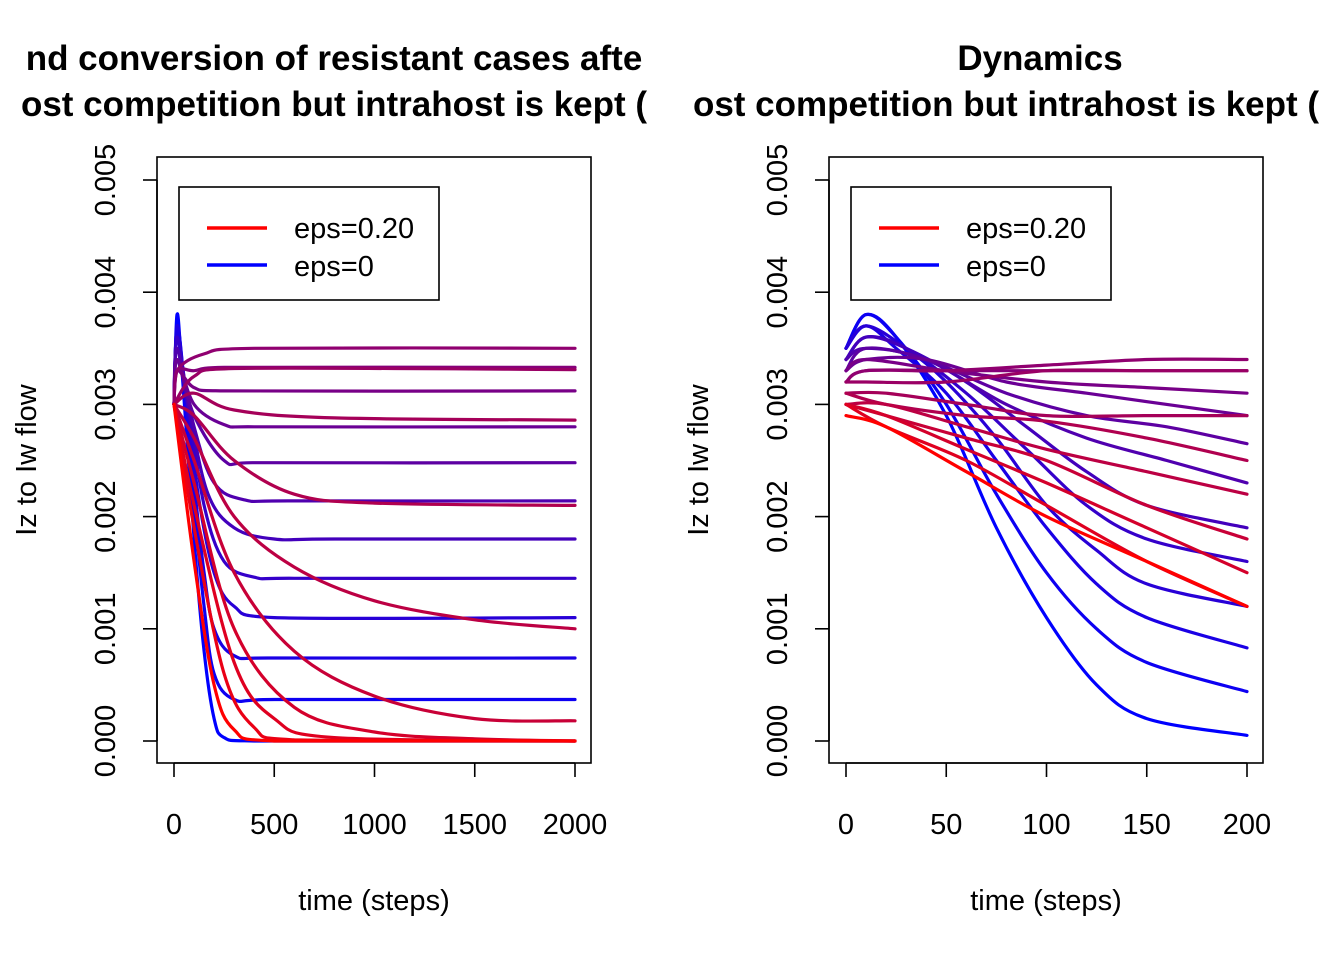  Describe the element at coordinates (474, 825) in the screenshot. I see `left-x-tick-label-3: 1500` at that location.